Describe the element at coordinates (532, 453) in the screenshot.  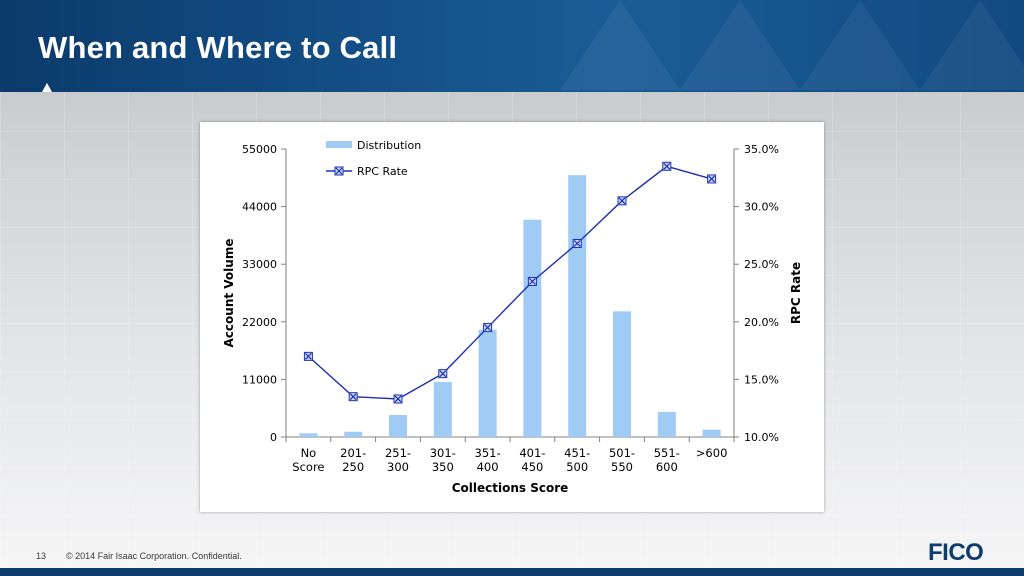
I see `x-tick-label: 401-` at that location.